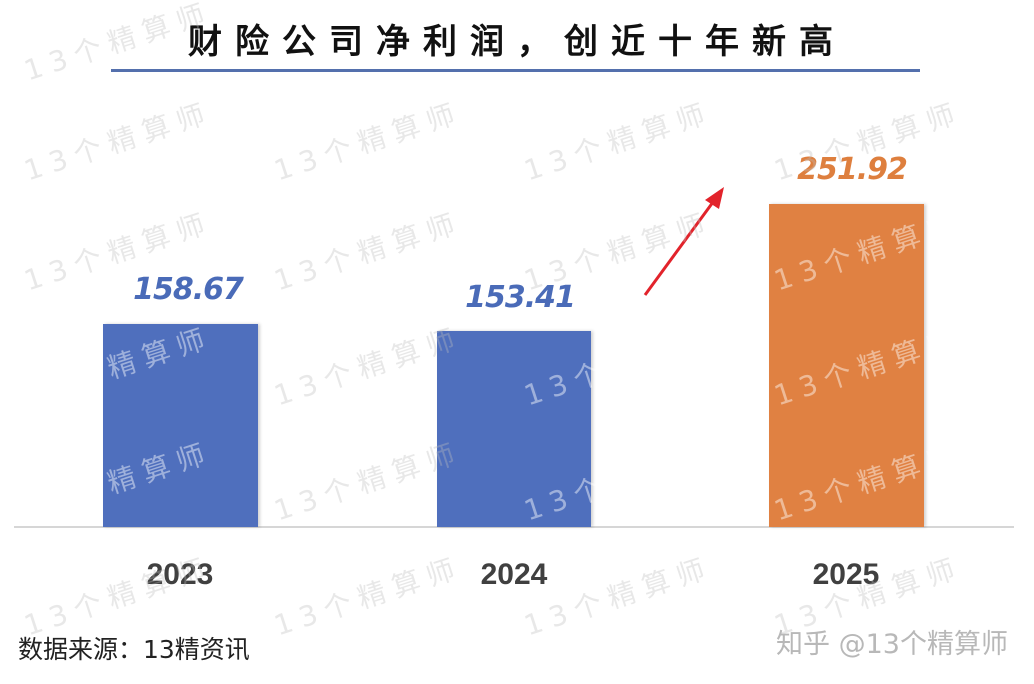  What do you see at coordinates (517, 42) in the screenshot?
I see `chart-title: 财险公司净利润，创近十年新高` at bounding box center [517, 42].